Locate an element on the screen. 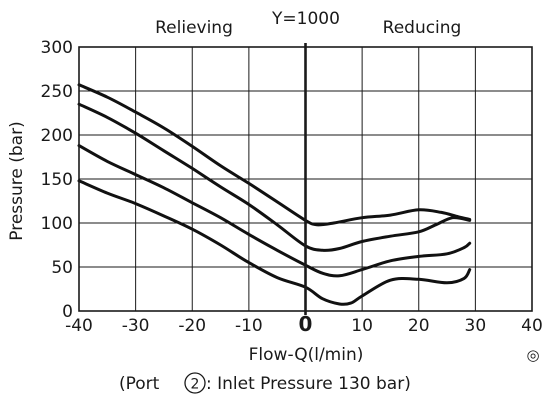  caption: (Port 2 : Inlet Pressure 130 bar) is located at coordinates (265, 383).